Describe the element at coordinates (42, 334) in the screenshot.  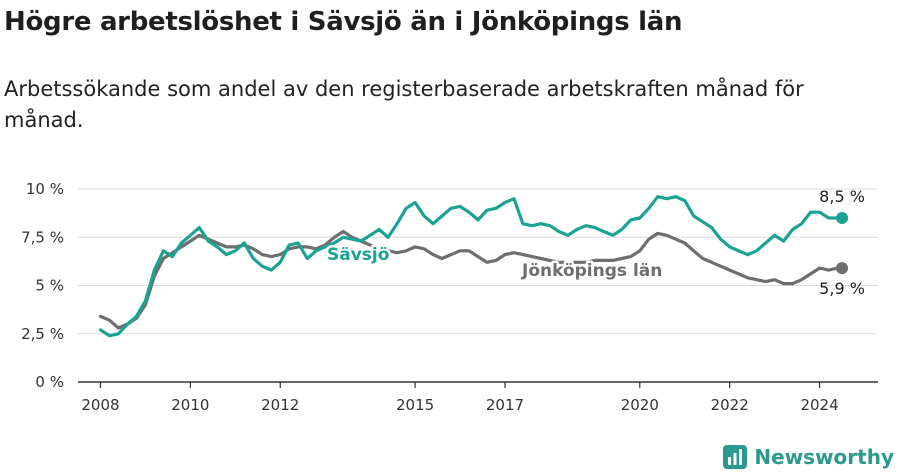
I see `y-tick-label: 2,5 %` at that location.